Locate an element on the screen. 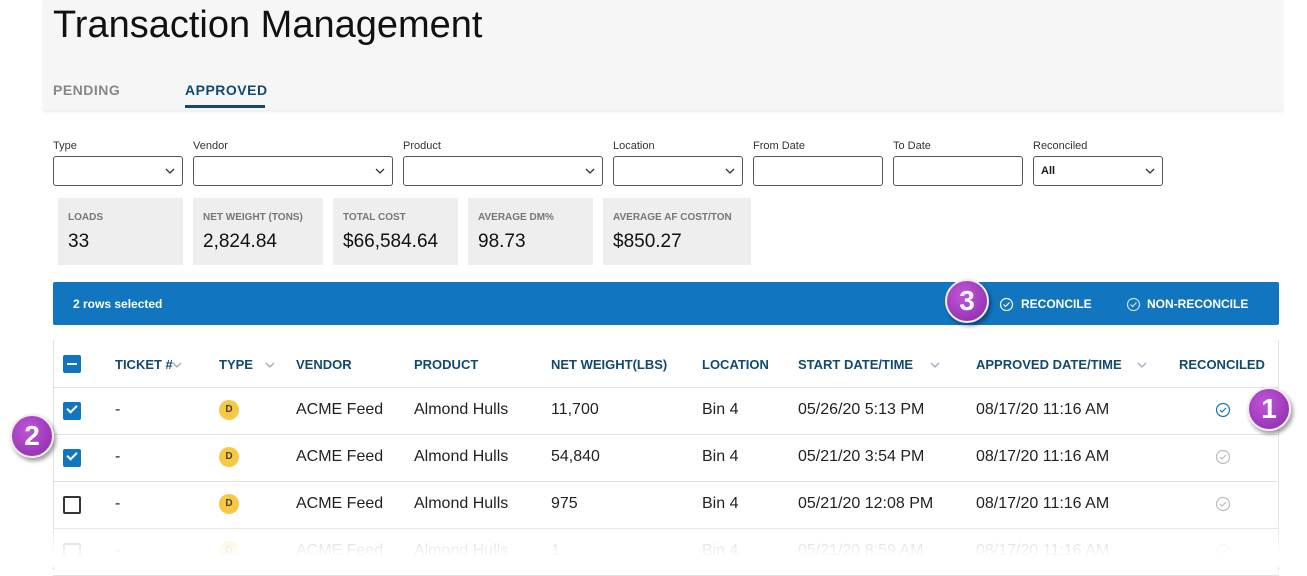 The height and width of the screenshot is (576, 1307). column-header: VENDOR is located at coordinates (324, 364).